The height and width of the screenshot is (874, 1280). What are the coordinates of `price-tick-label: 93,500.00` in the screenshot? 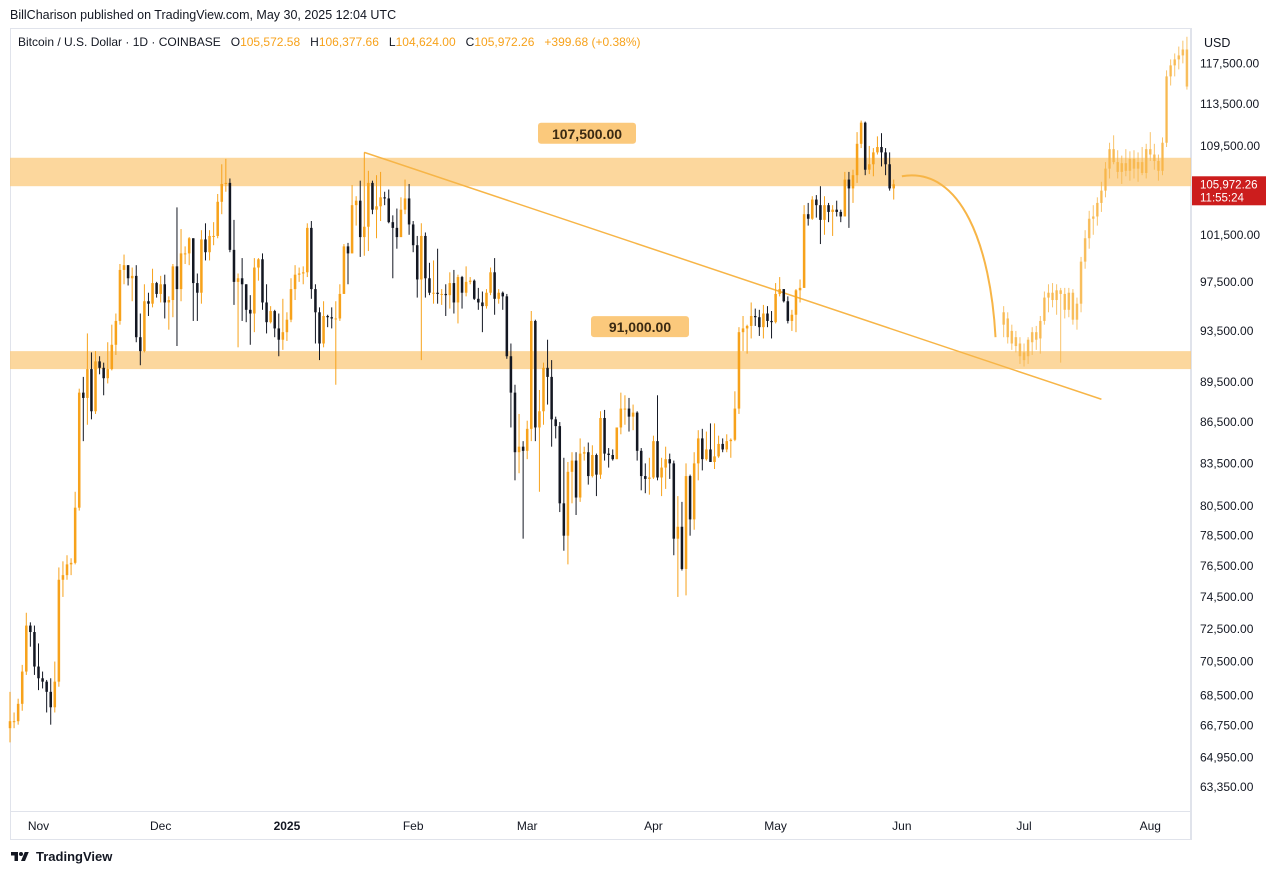 It's located at (1227, 331).